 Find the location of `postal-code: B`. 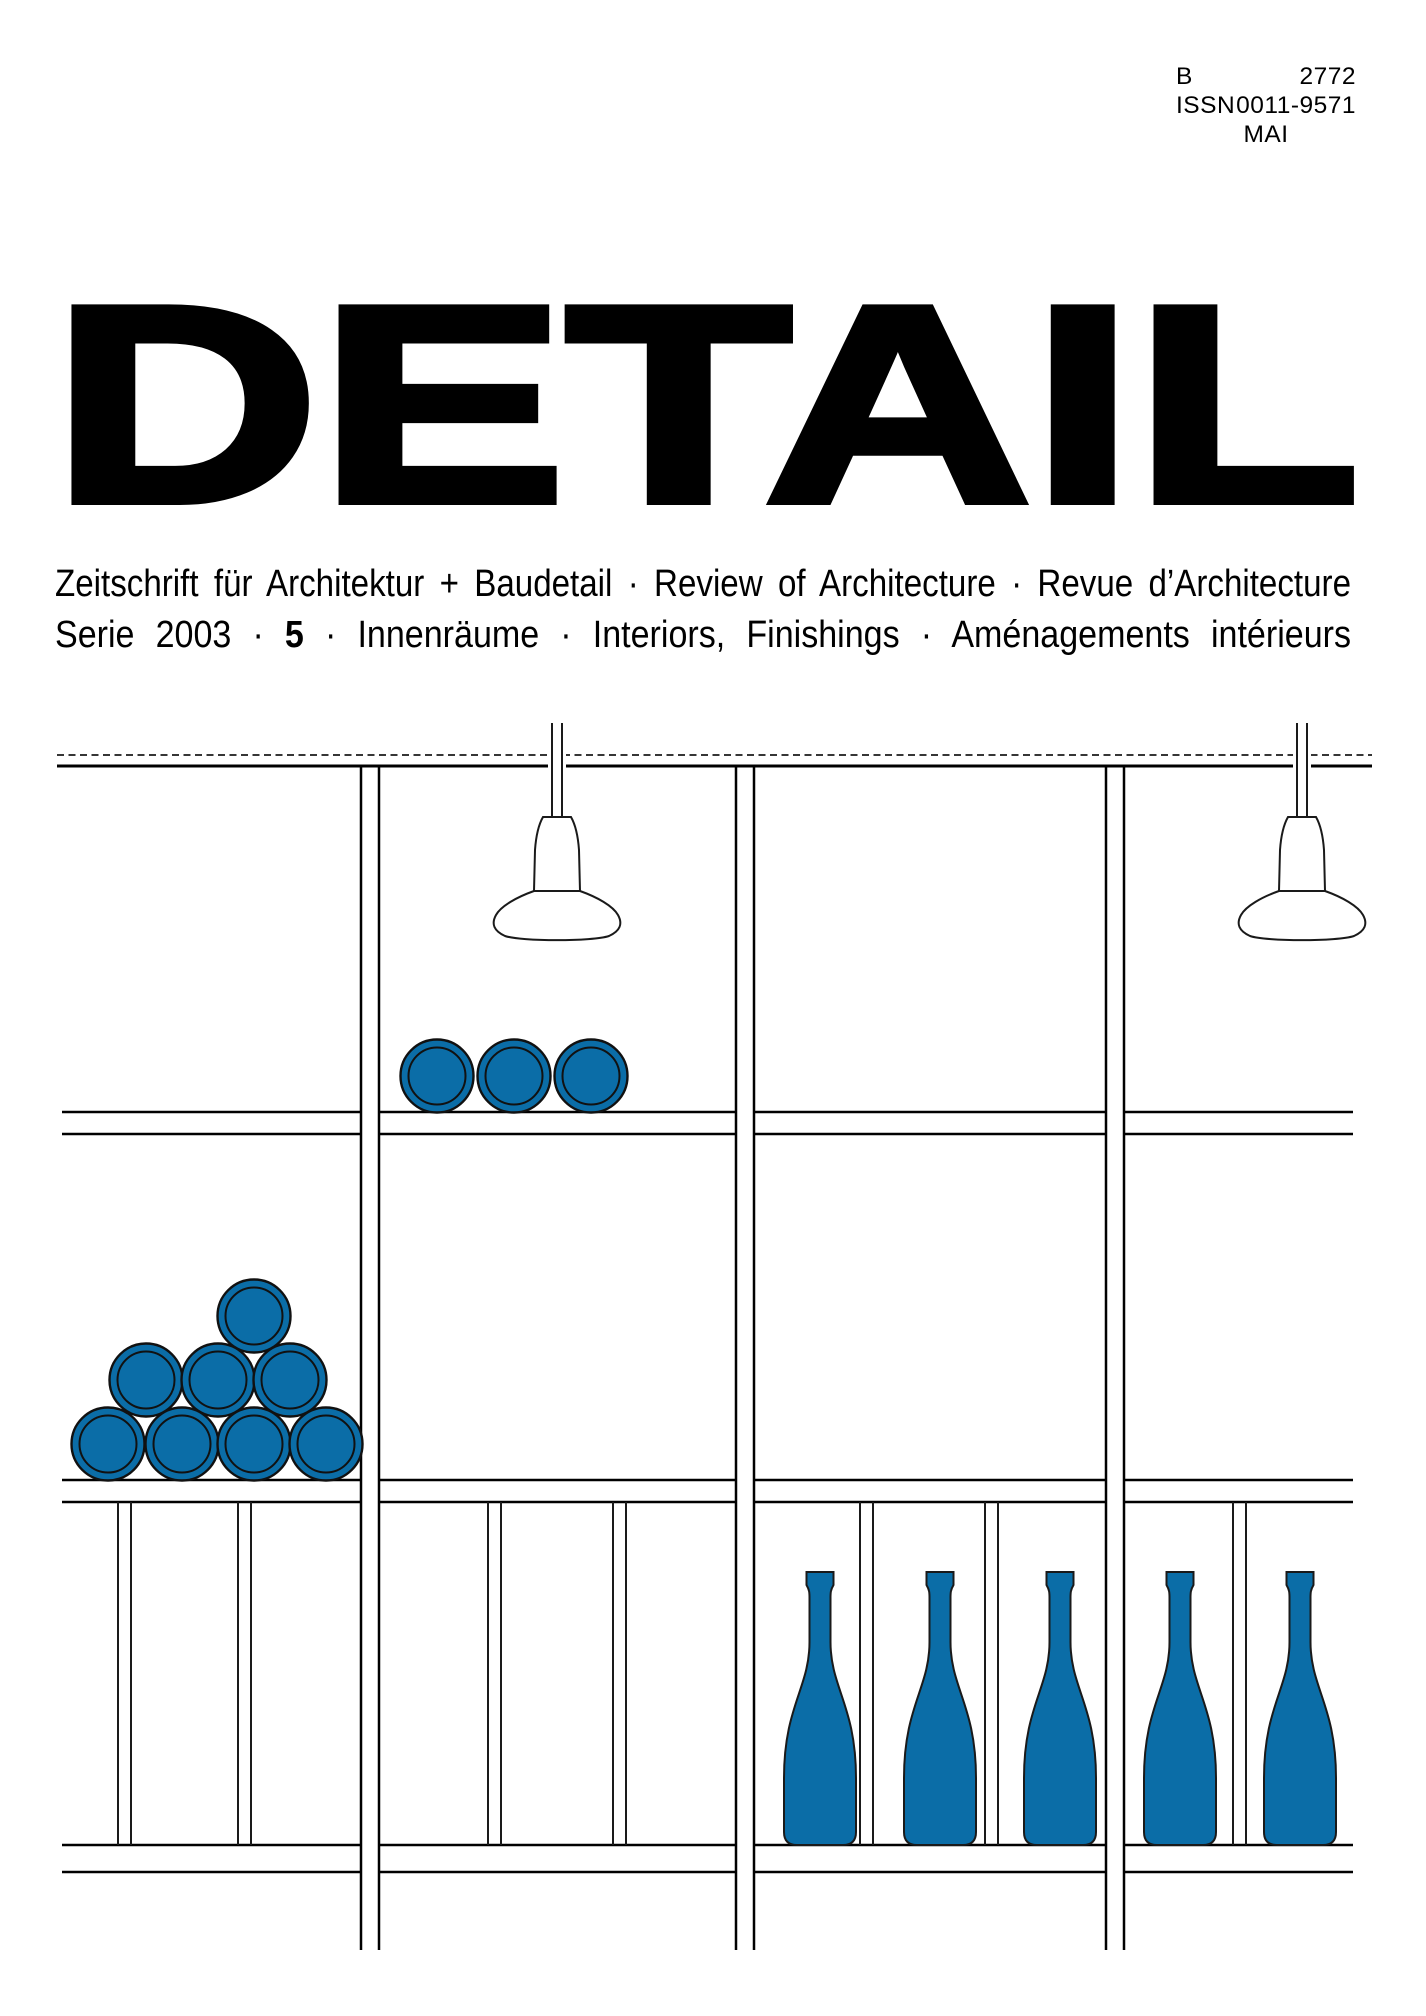

postal-code: B is located at coordinates (1184, 76).